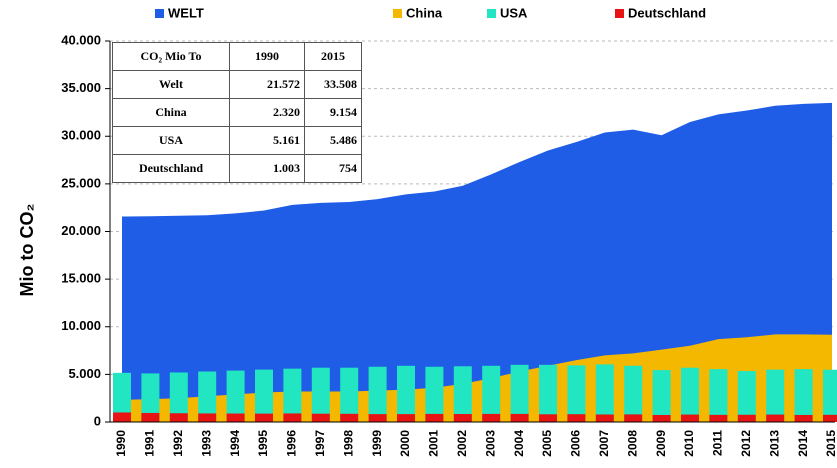  Describe the element at coordinates (424, 12) in the screenshot. I see `legend-label: China` at that location.